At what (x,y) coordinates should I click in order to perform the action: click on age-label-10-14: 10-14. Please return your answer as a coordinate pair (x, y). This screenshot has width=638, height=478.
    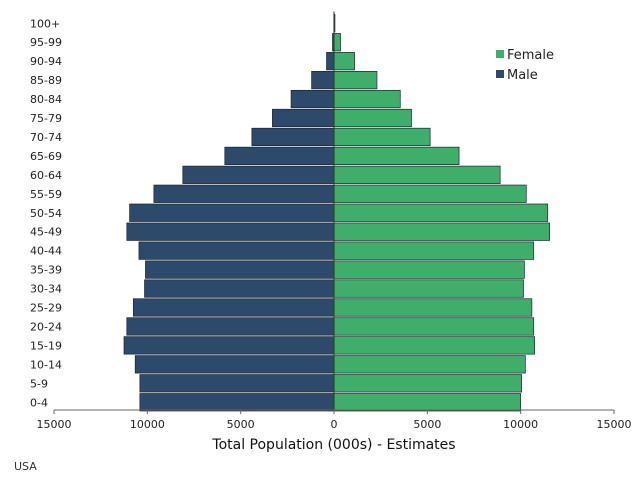
    Looking at the image, I should click on (46, 364).